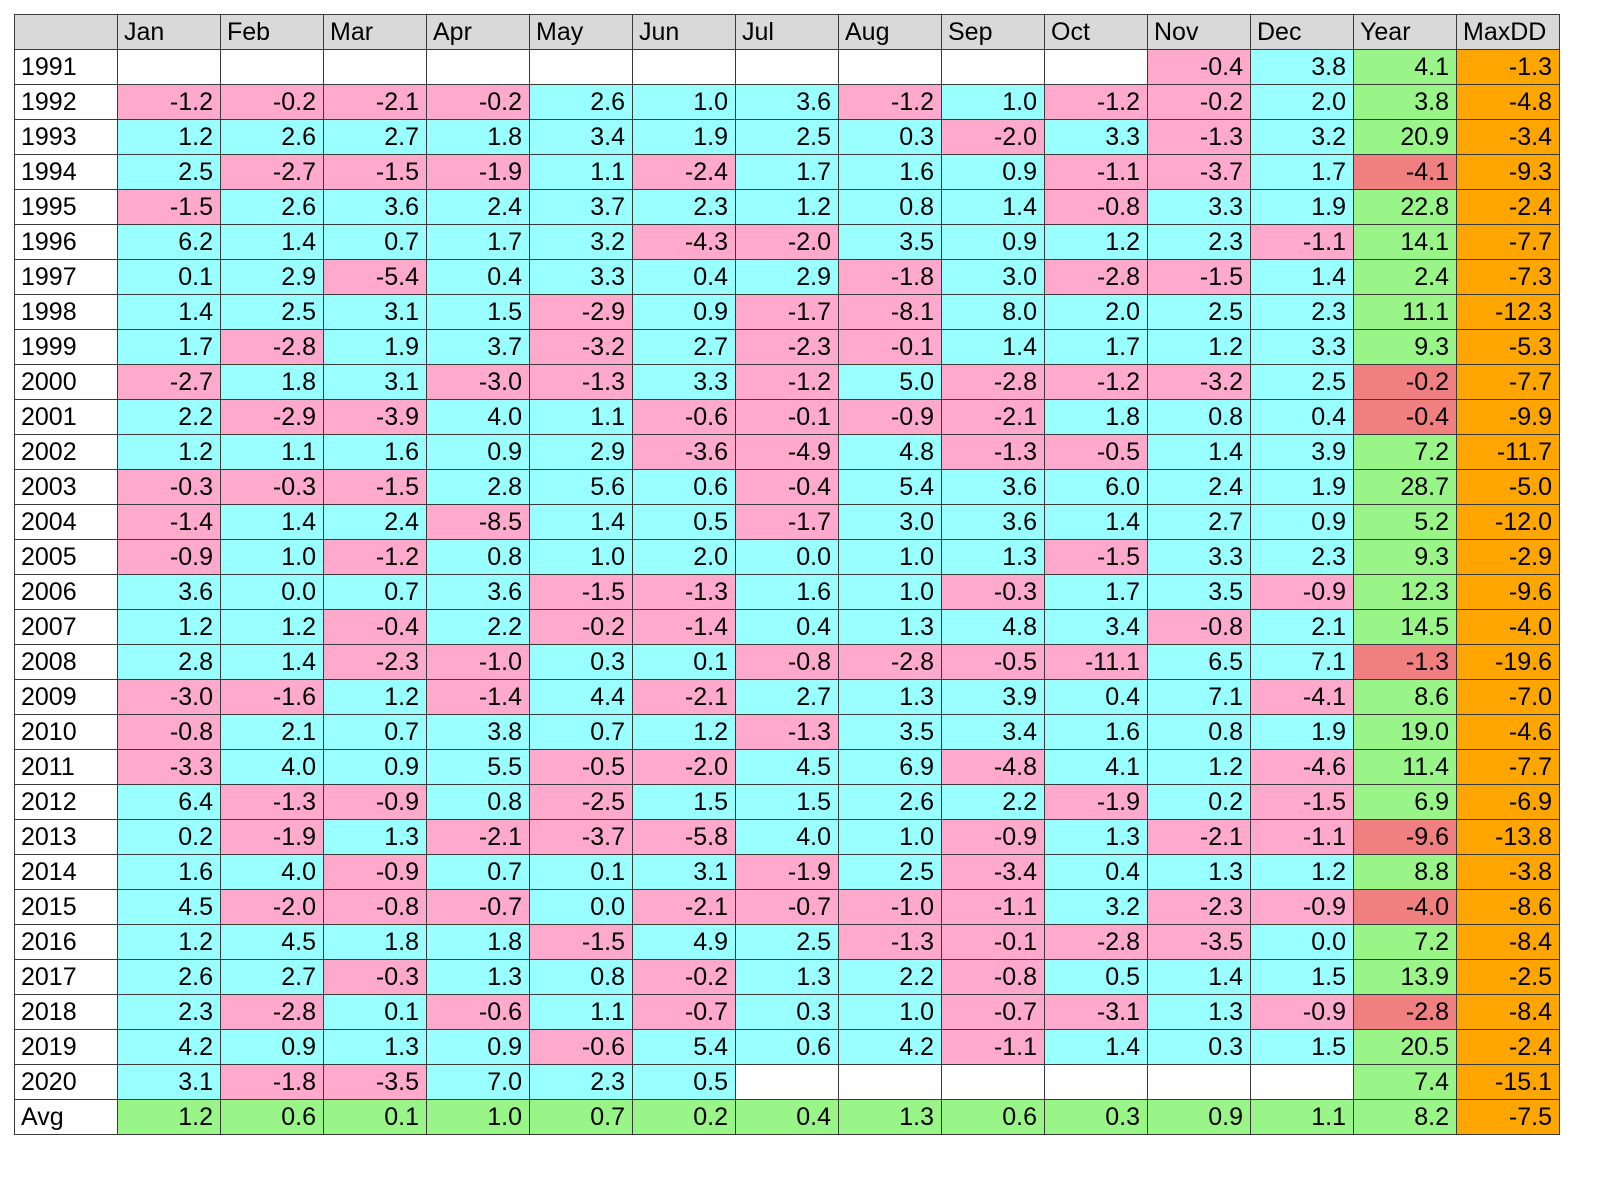  Describe the element at coordinates (1199, 837) in the screenshot. I see `month-cell: -2.1` at that location.